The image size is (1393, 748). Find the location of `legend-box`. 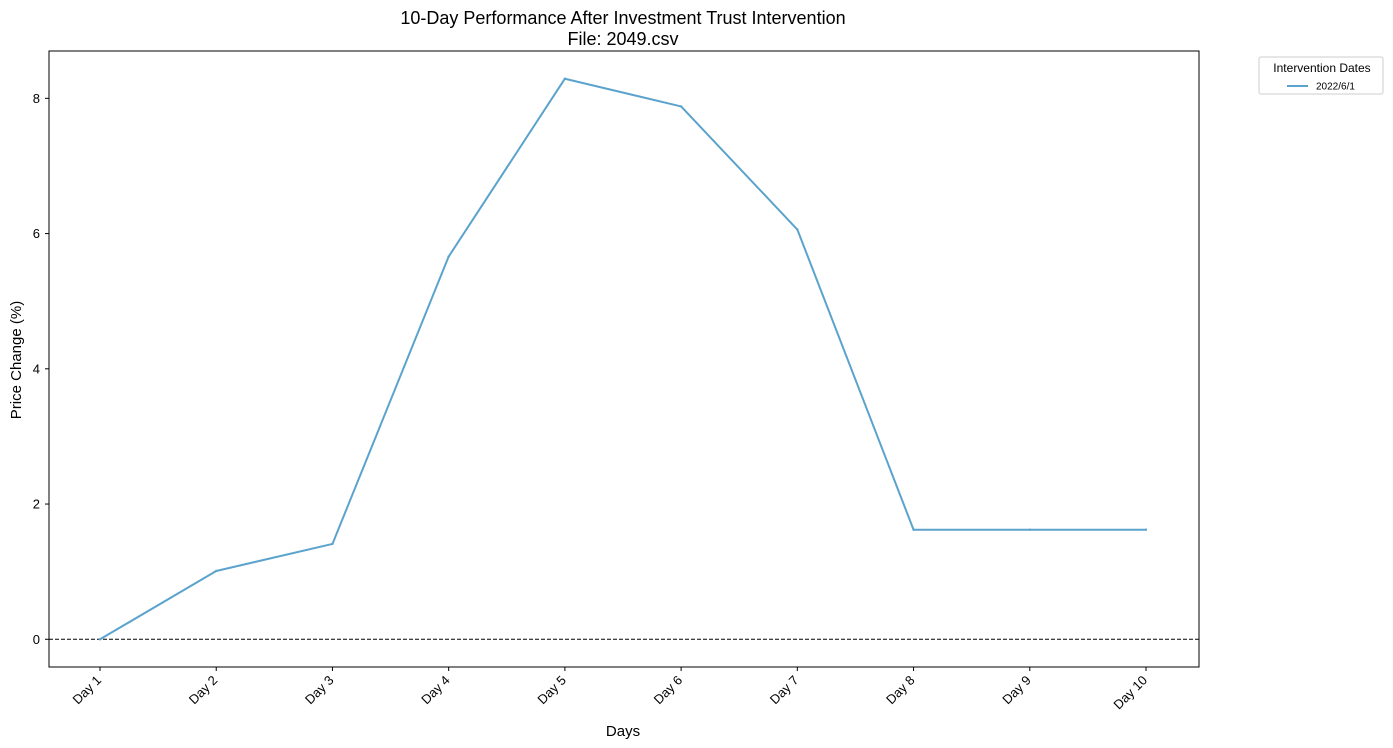

legend-box is located at coordinates (1321, 75).